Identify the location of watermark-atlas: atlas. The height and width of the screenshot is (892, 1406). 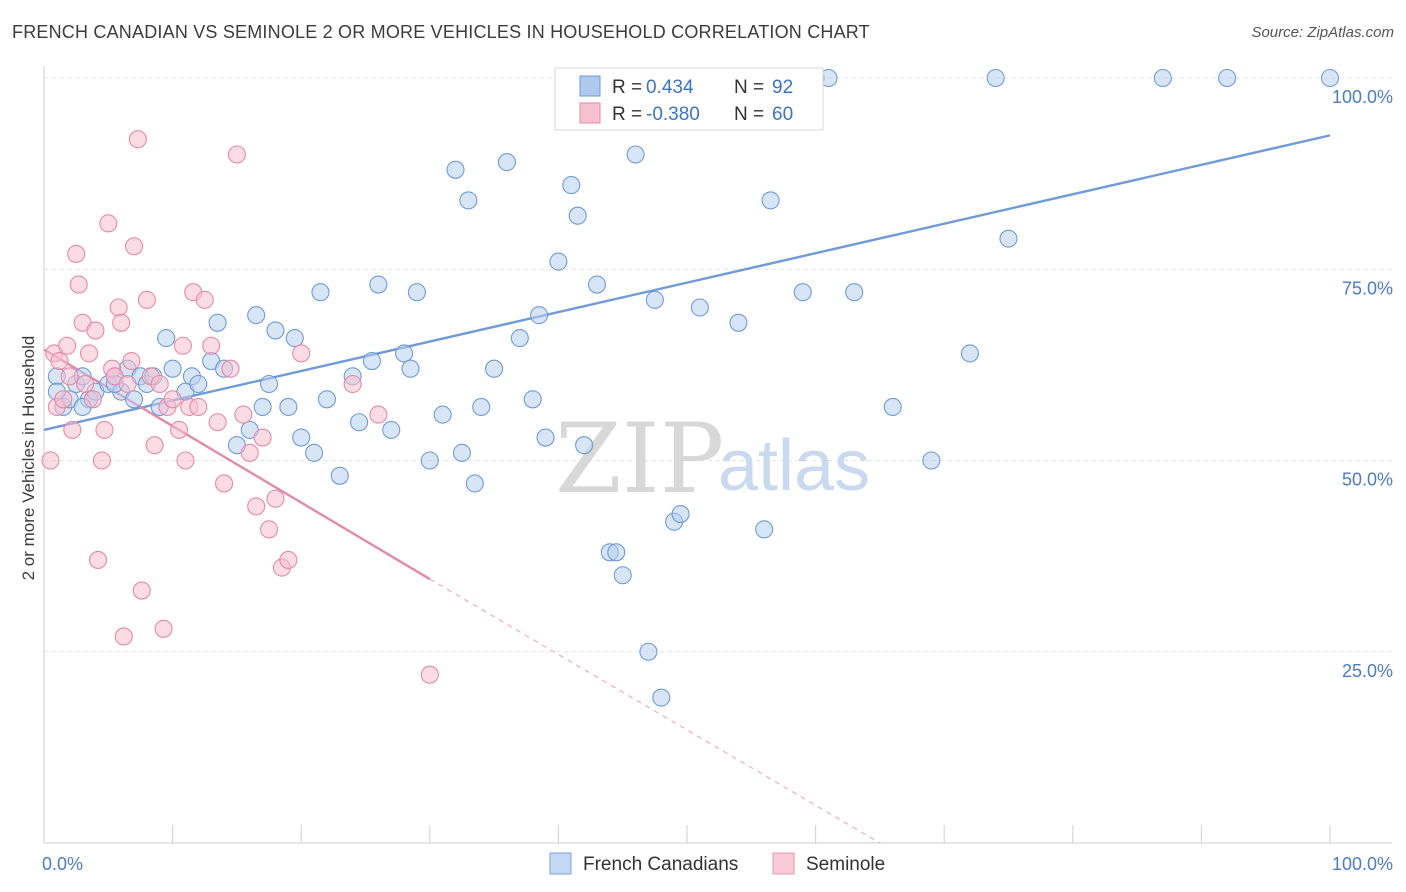
(794, 466).